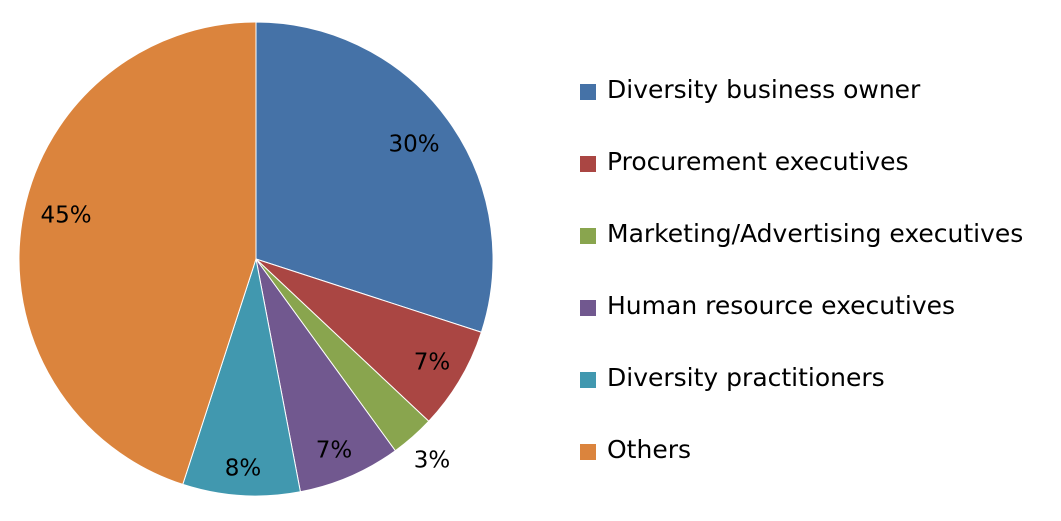 This screenshot has width=1061, height=521. Describe the element at coordinates (746, 377) in the screenshot. I see `legend-label: Diversity practitioners` at that location.